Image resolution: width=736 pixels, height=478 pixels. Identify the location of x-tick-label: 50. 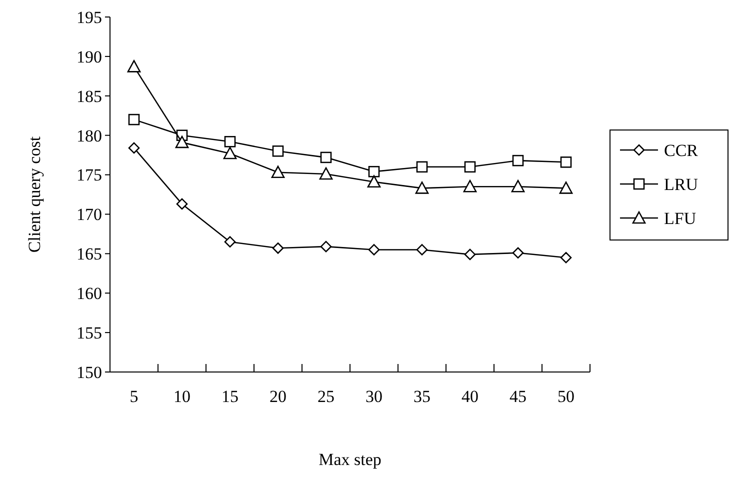
(566, 396).